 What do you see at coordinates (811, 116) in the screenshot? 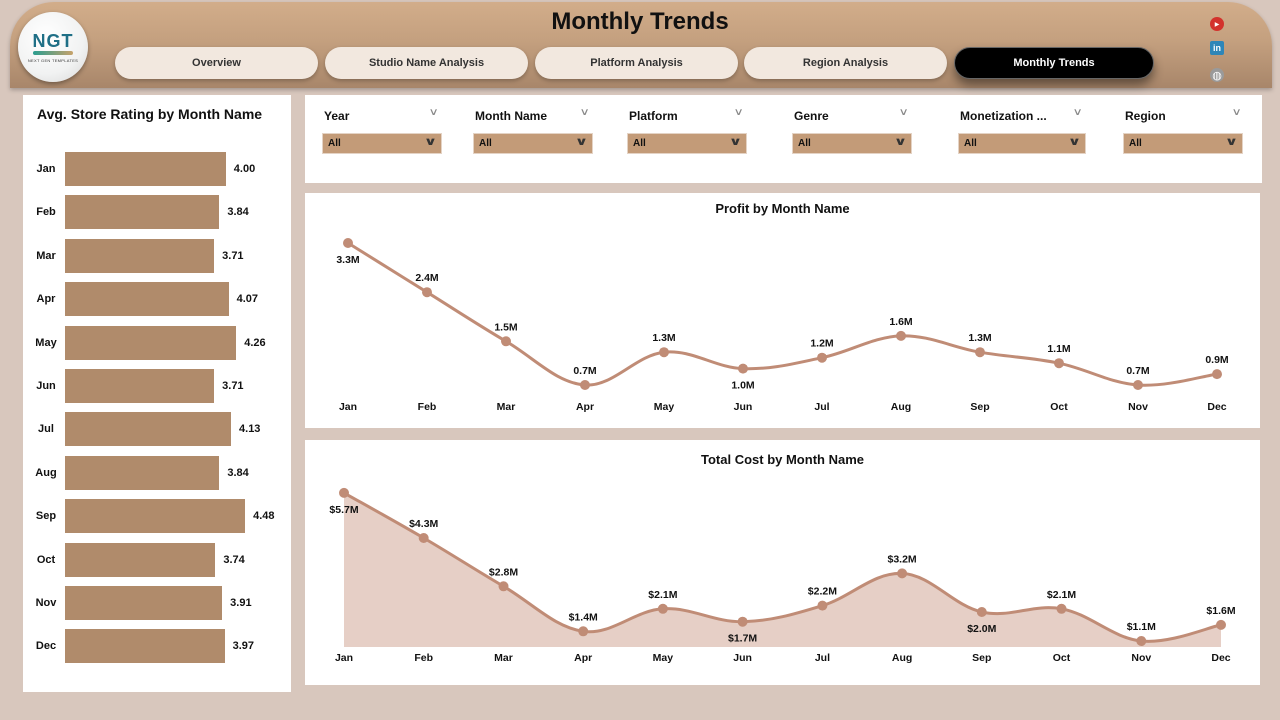
I see `filter-label: Genre` at bounding box center [811, 116].